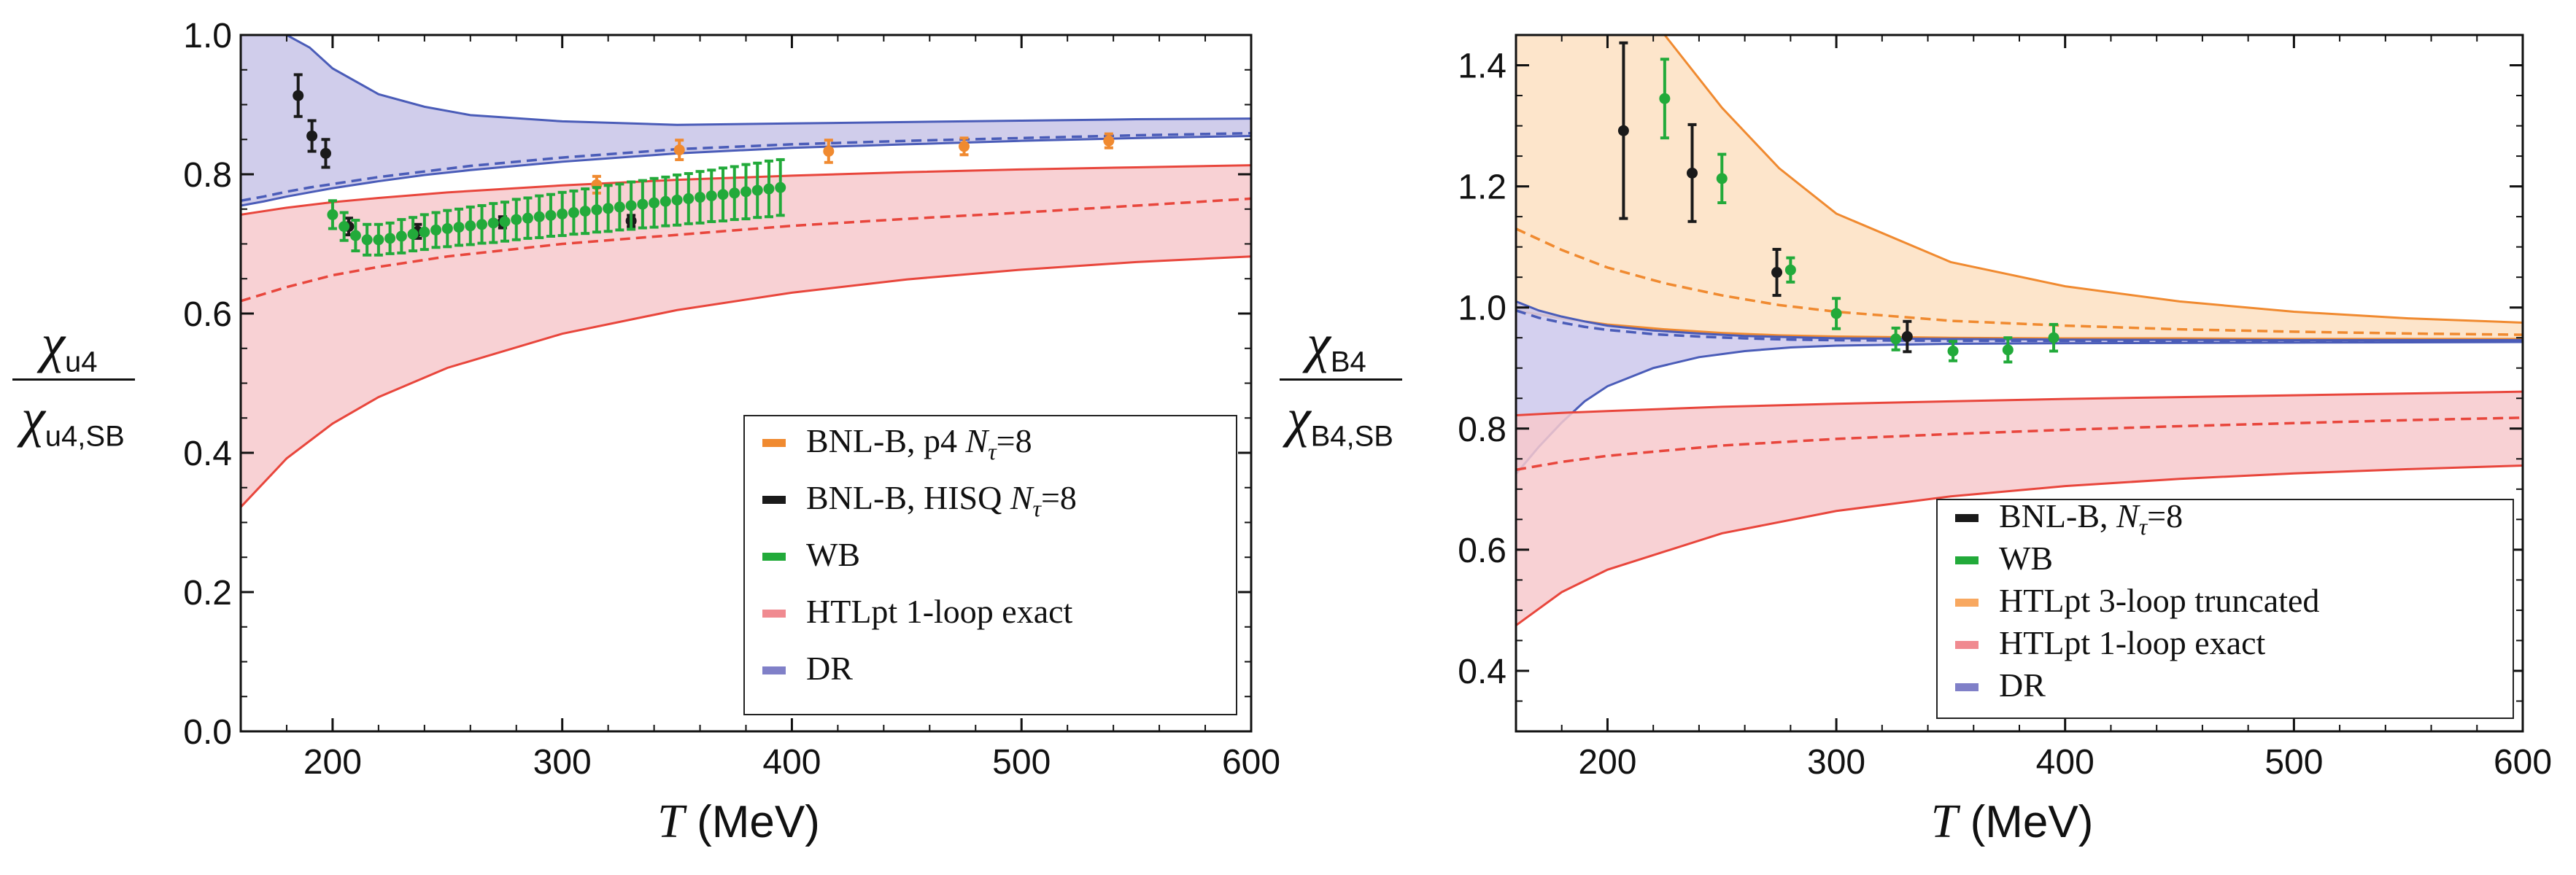 Image resolution: width=2576 pixels, height=875 pixels. I want to click on legend-label-main: DR, so click(829, 668).